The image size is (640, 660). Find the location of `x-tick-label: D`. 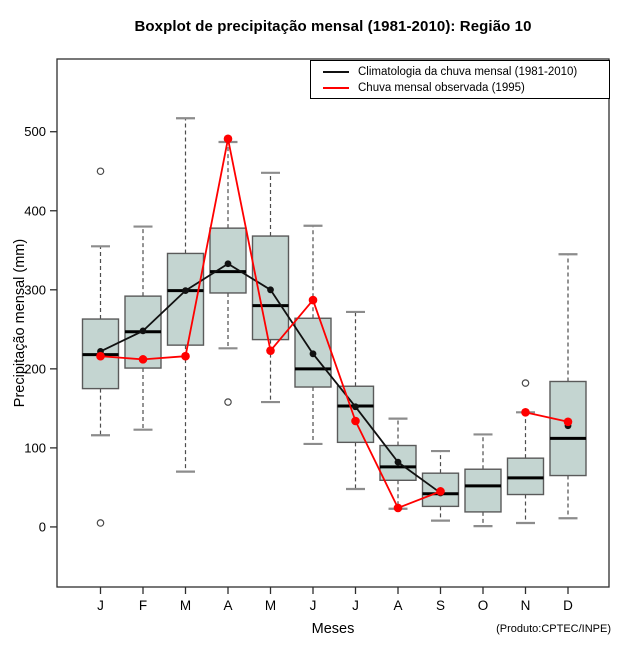

x-tick-label: D is located at coordinates (568, 605).